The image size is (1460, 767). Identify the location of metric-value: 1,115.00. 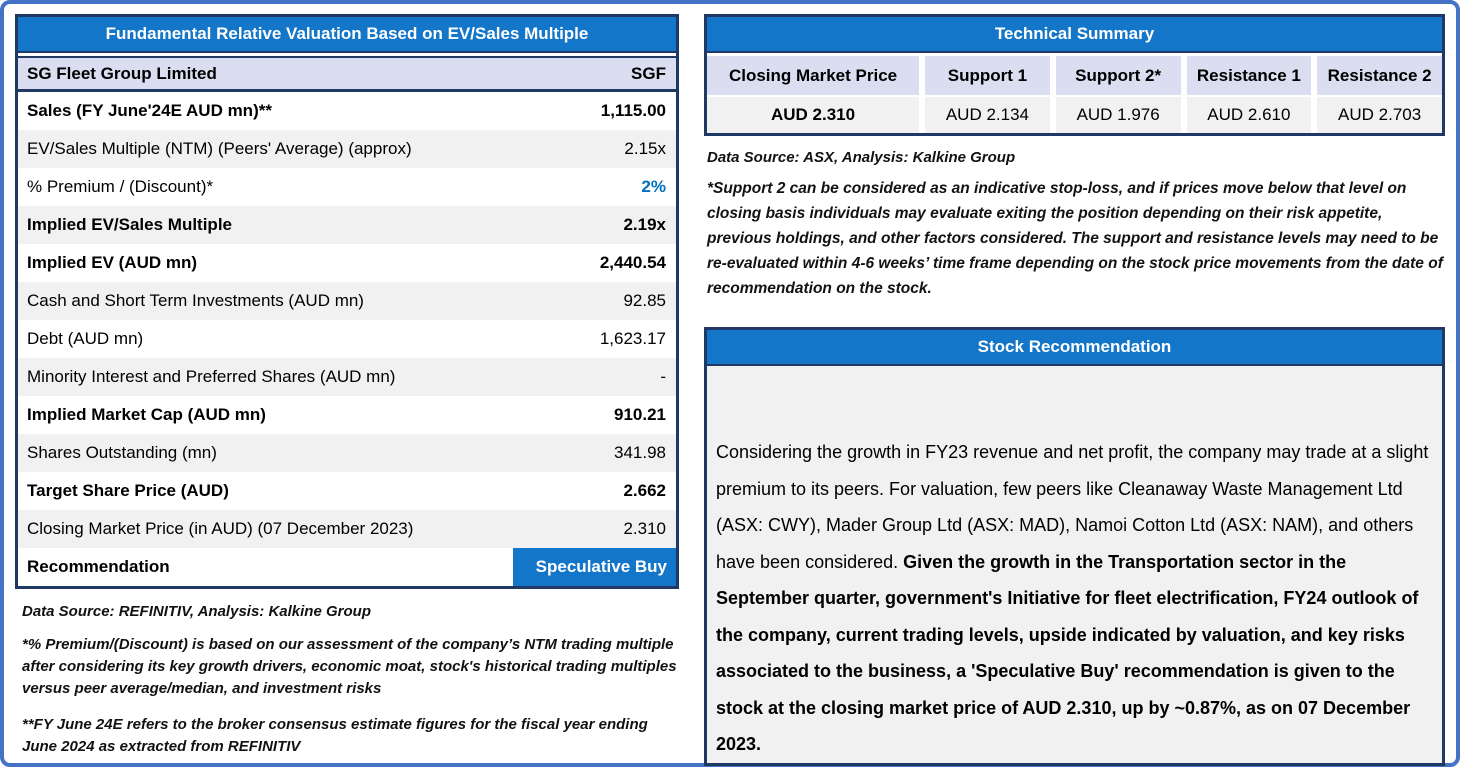
(633, 110).